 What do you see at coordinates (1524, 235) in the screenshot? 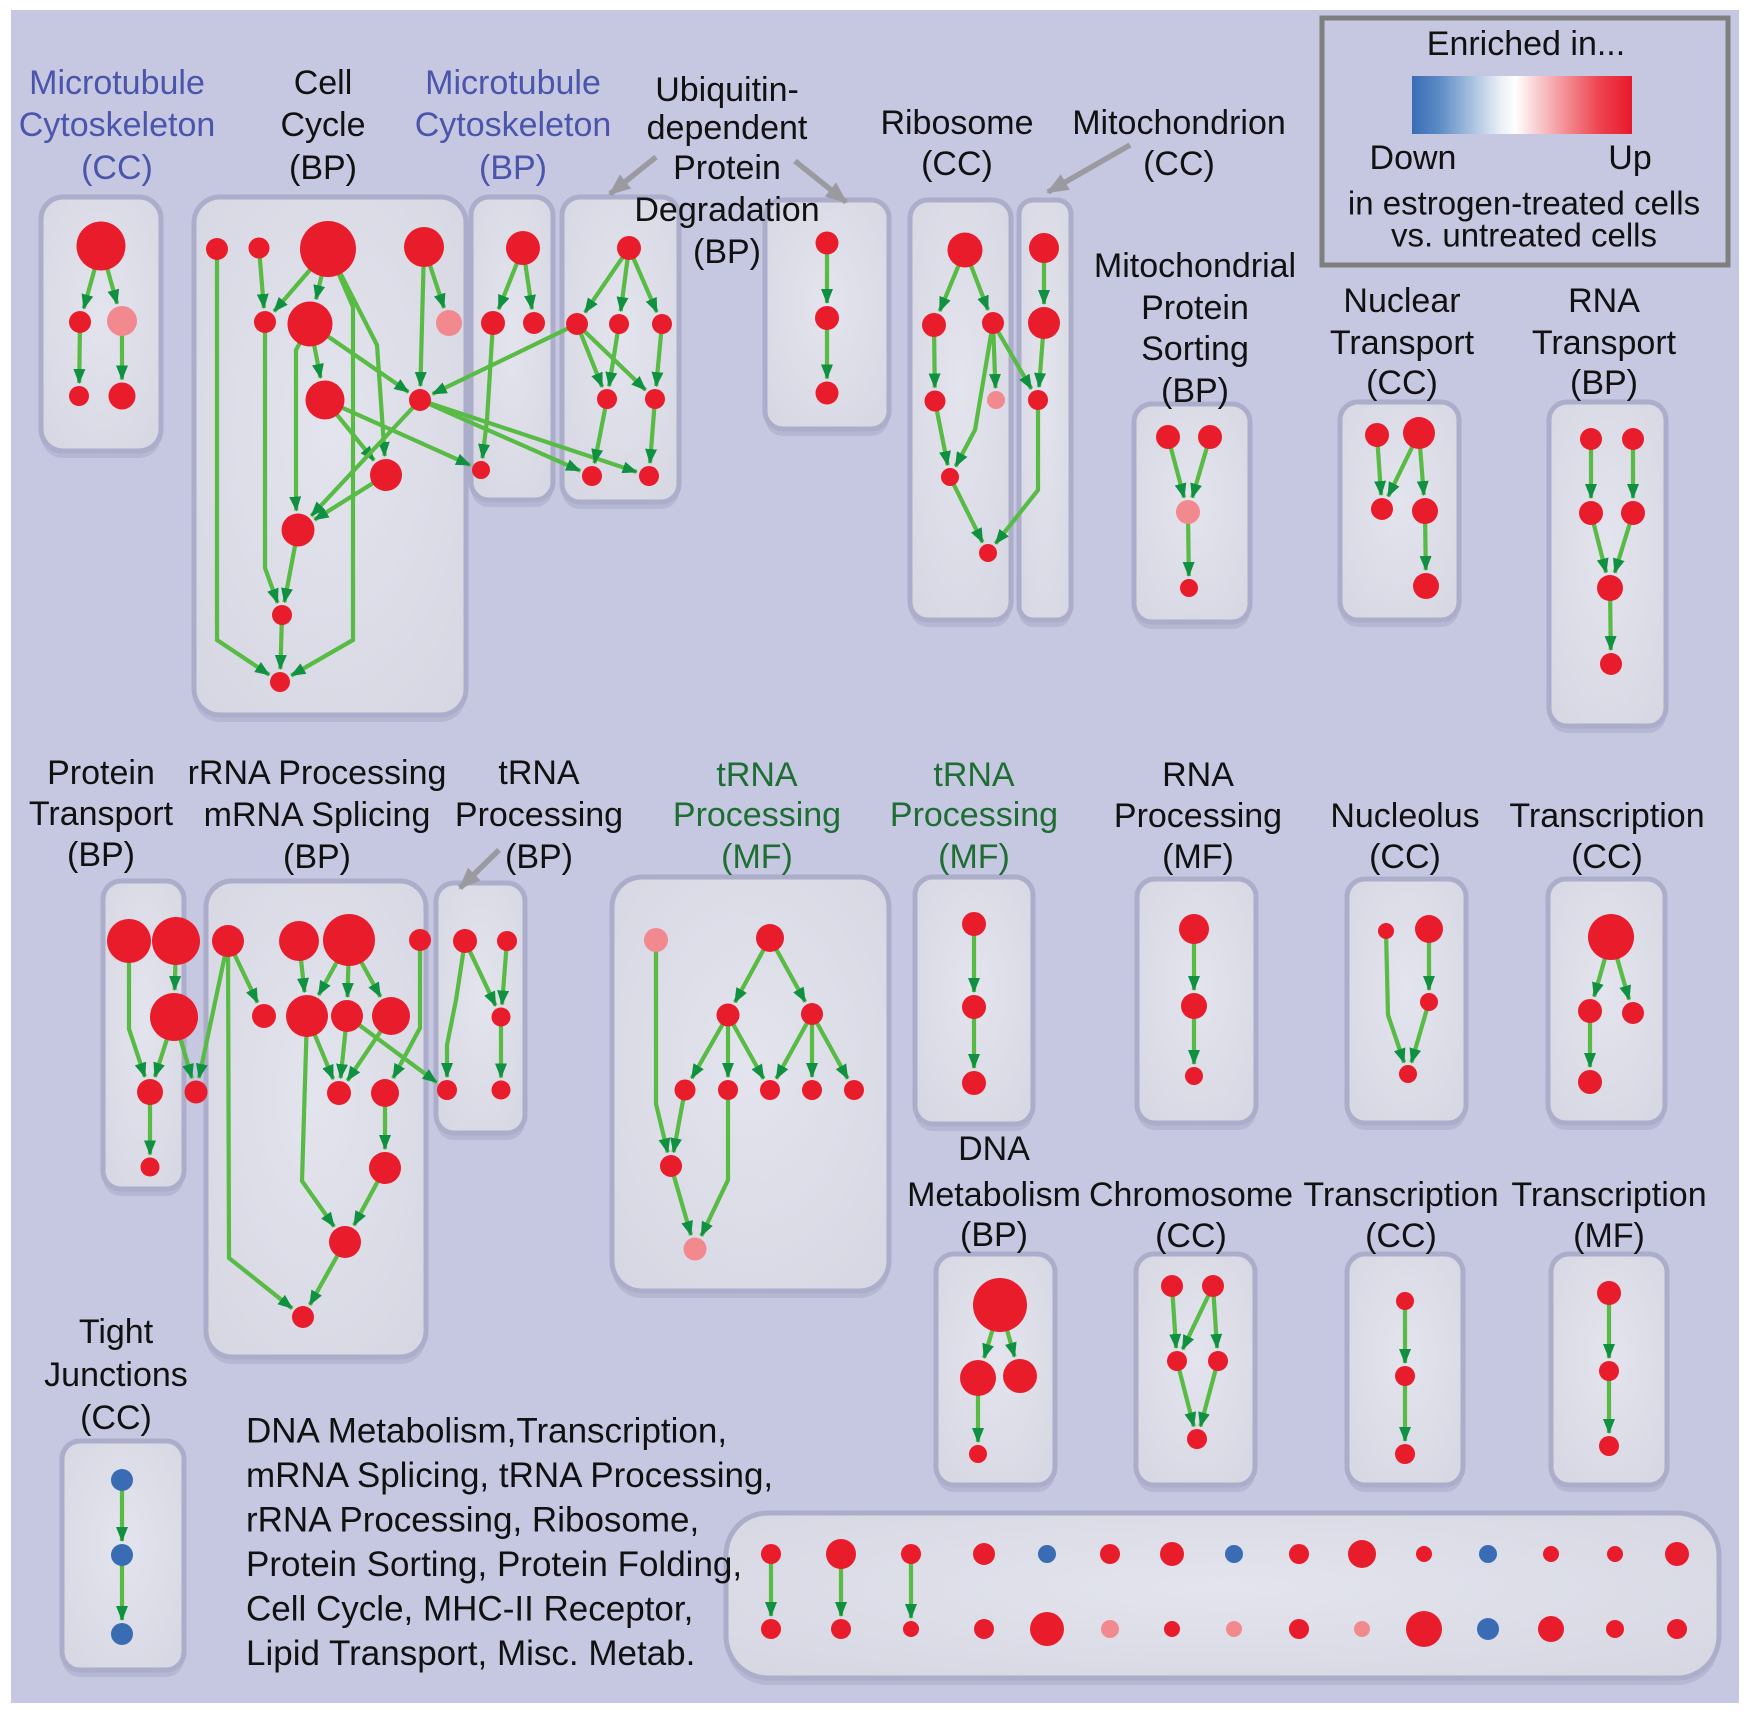
I see `svg-text: vs. untreated cells` at bounding box center [1524, 235].